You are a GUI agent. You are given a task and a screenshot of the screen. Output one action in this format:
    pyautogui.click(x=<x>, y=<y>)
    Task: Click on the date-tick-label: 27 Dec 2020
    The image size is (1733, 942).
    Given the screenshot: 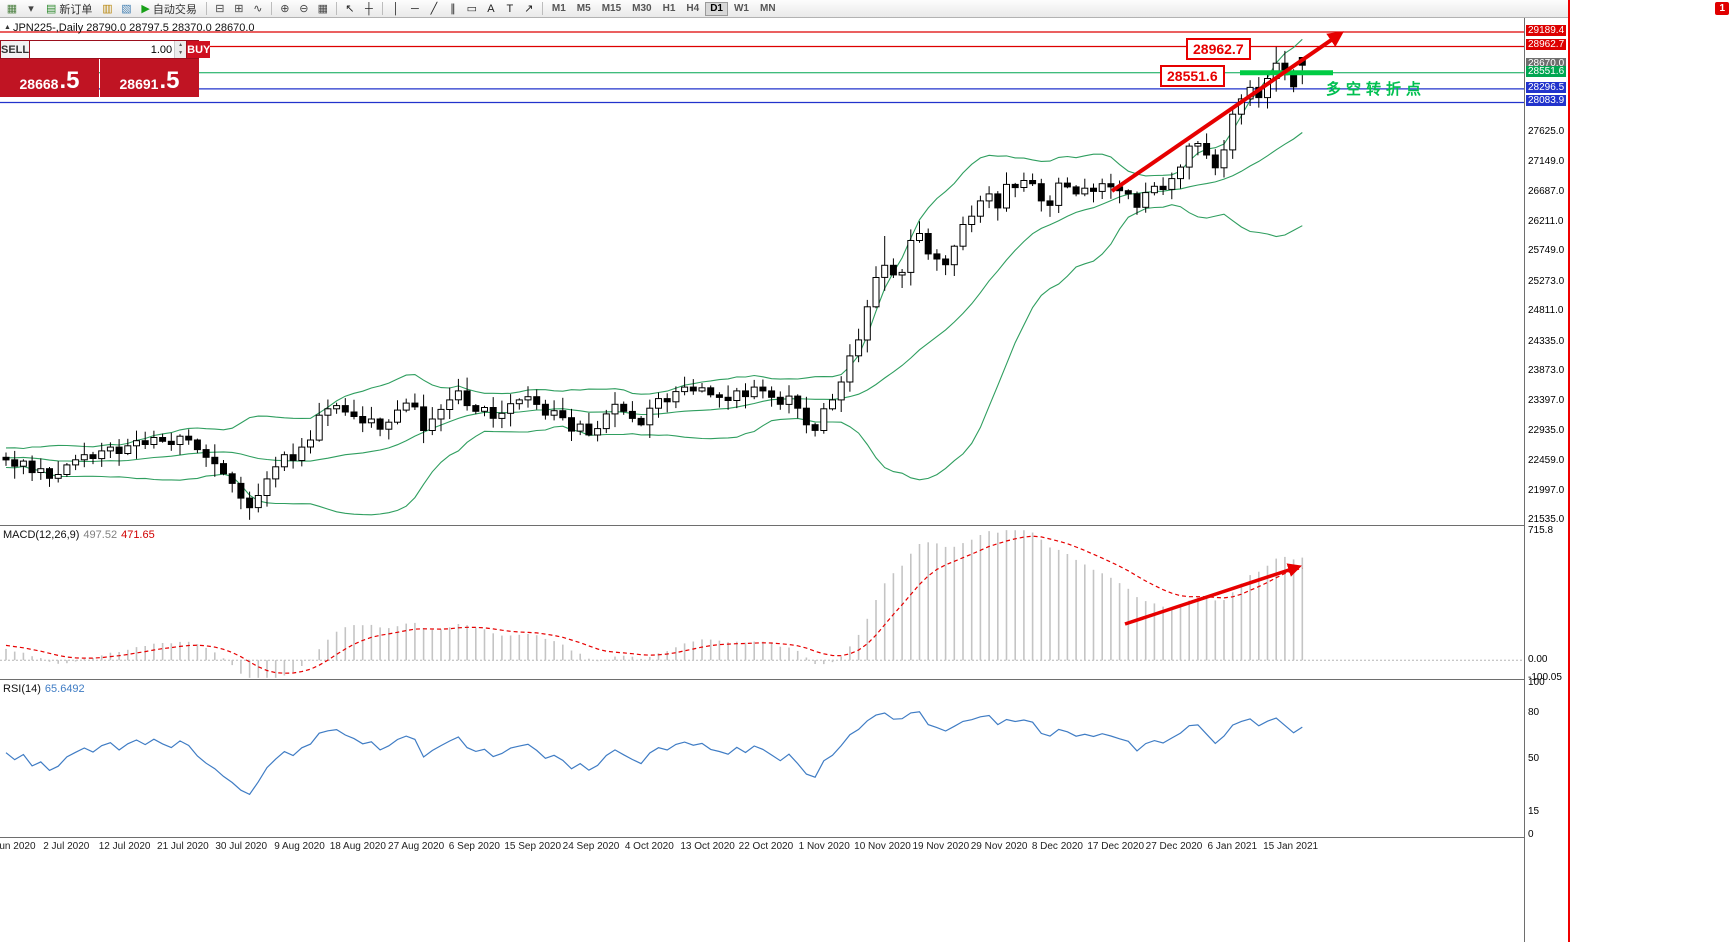 What is the action you would take?
    pyautogui.click(x=1174, y=846)
    